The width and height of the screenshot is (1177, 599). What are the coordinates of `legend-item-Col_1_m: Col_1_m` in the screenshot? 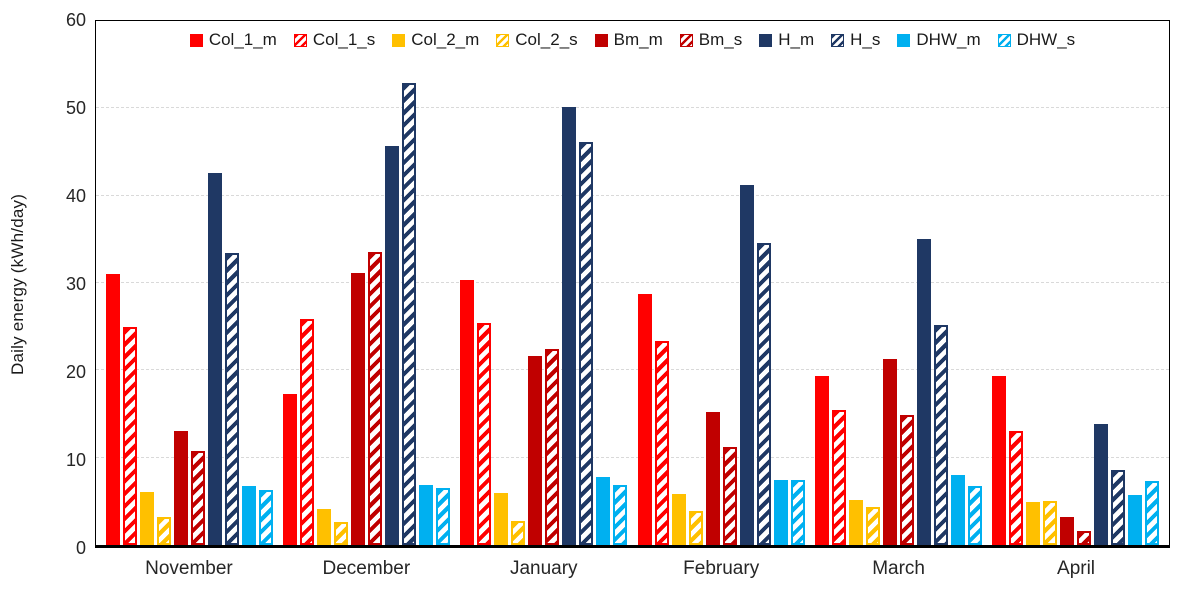 It's located at (233, 40).